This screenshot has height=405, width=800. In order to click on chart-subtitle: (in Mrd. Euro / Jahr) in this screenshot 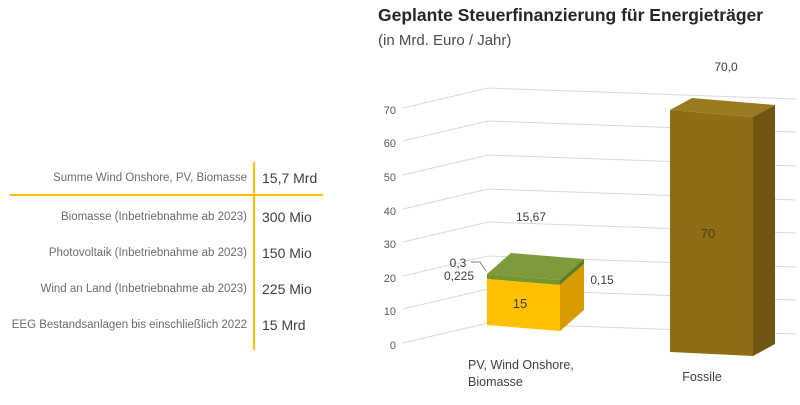, I will do `click(445, 40)`.